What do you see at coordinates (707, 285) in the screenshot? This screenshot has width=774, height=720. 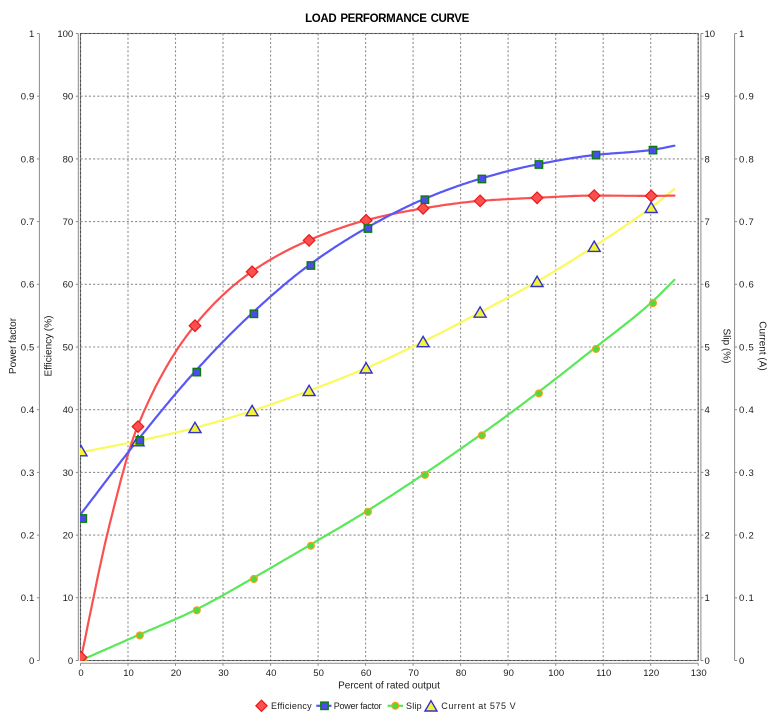 I see `svg-text: 6` at bounding box center [707, 285].